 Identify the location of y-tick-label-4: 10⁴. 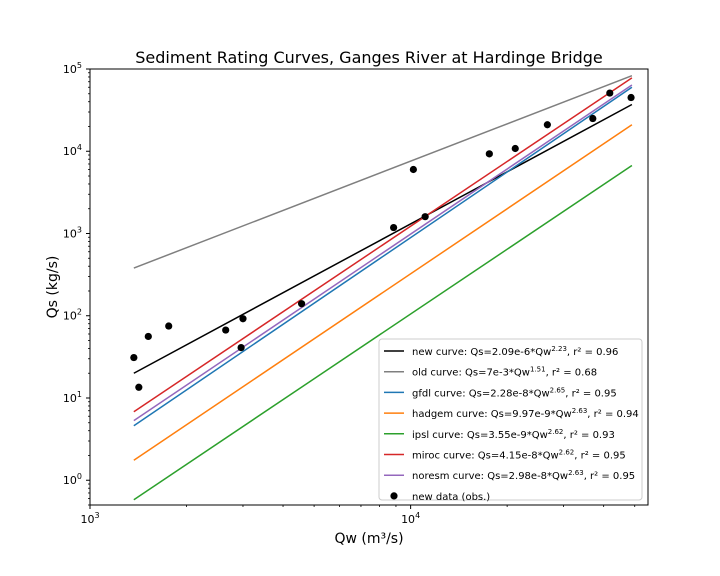
(72, 150).